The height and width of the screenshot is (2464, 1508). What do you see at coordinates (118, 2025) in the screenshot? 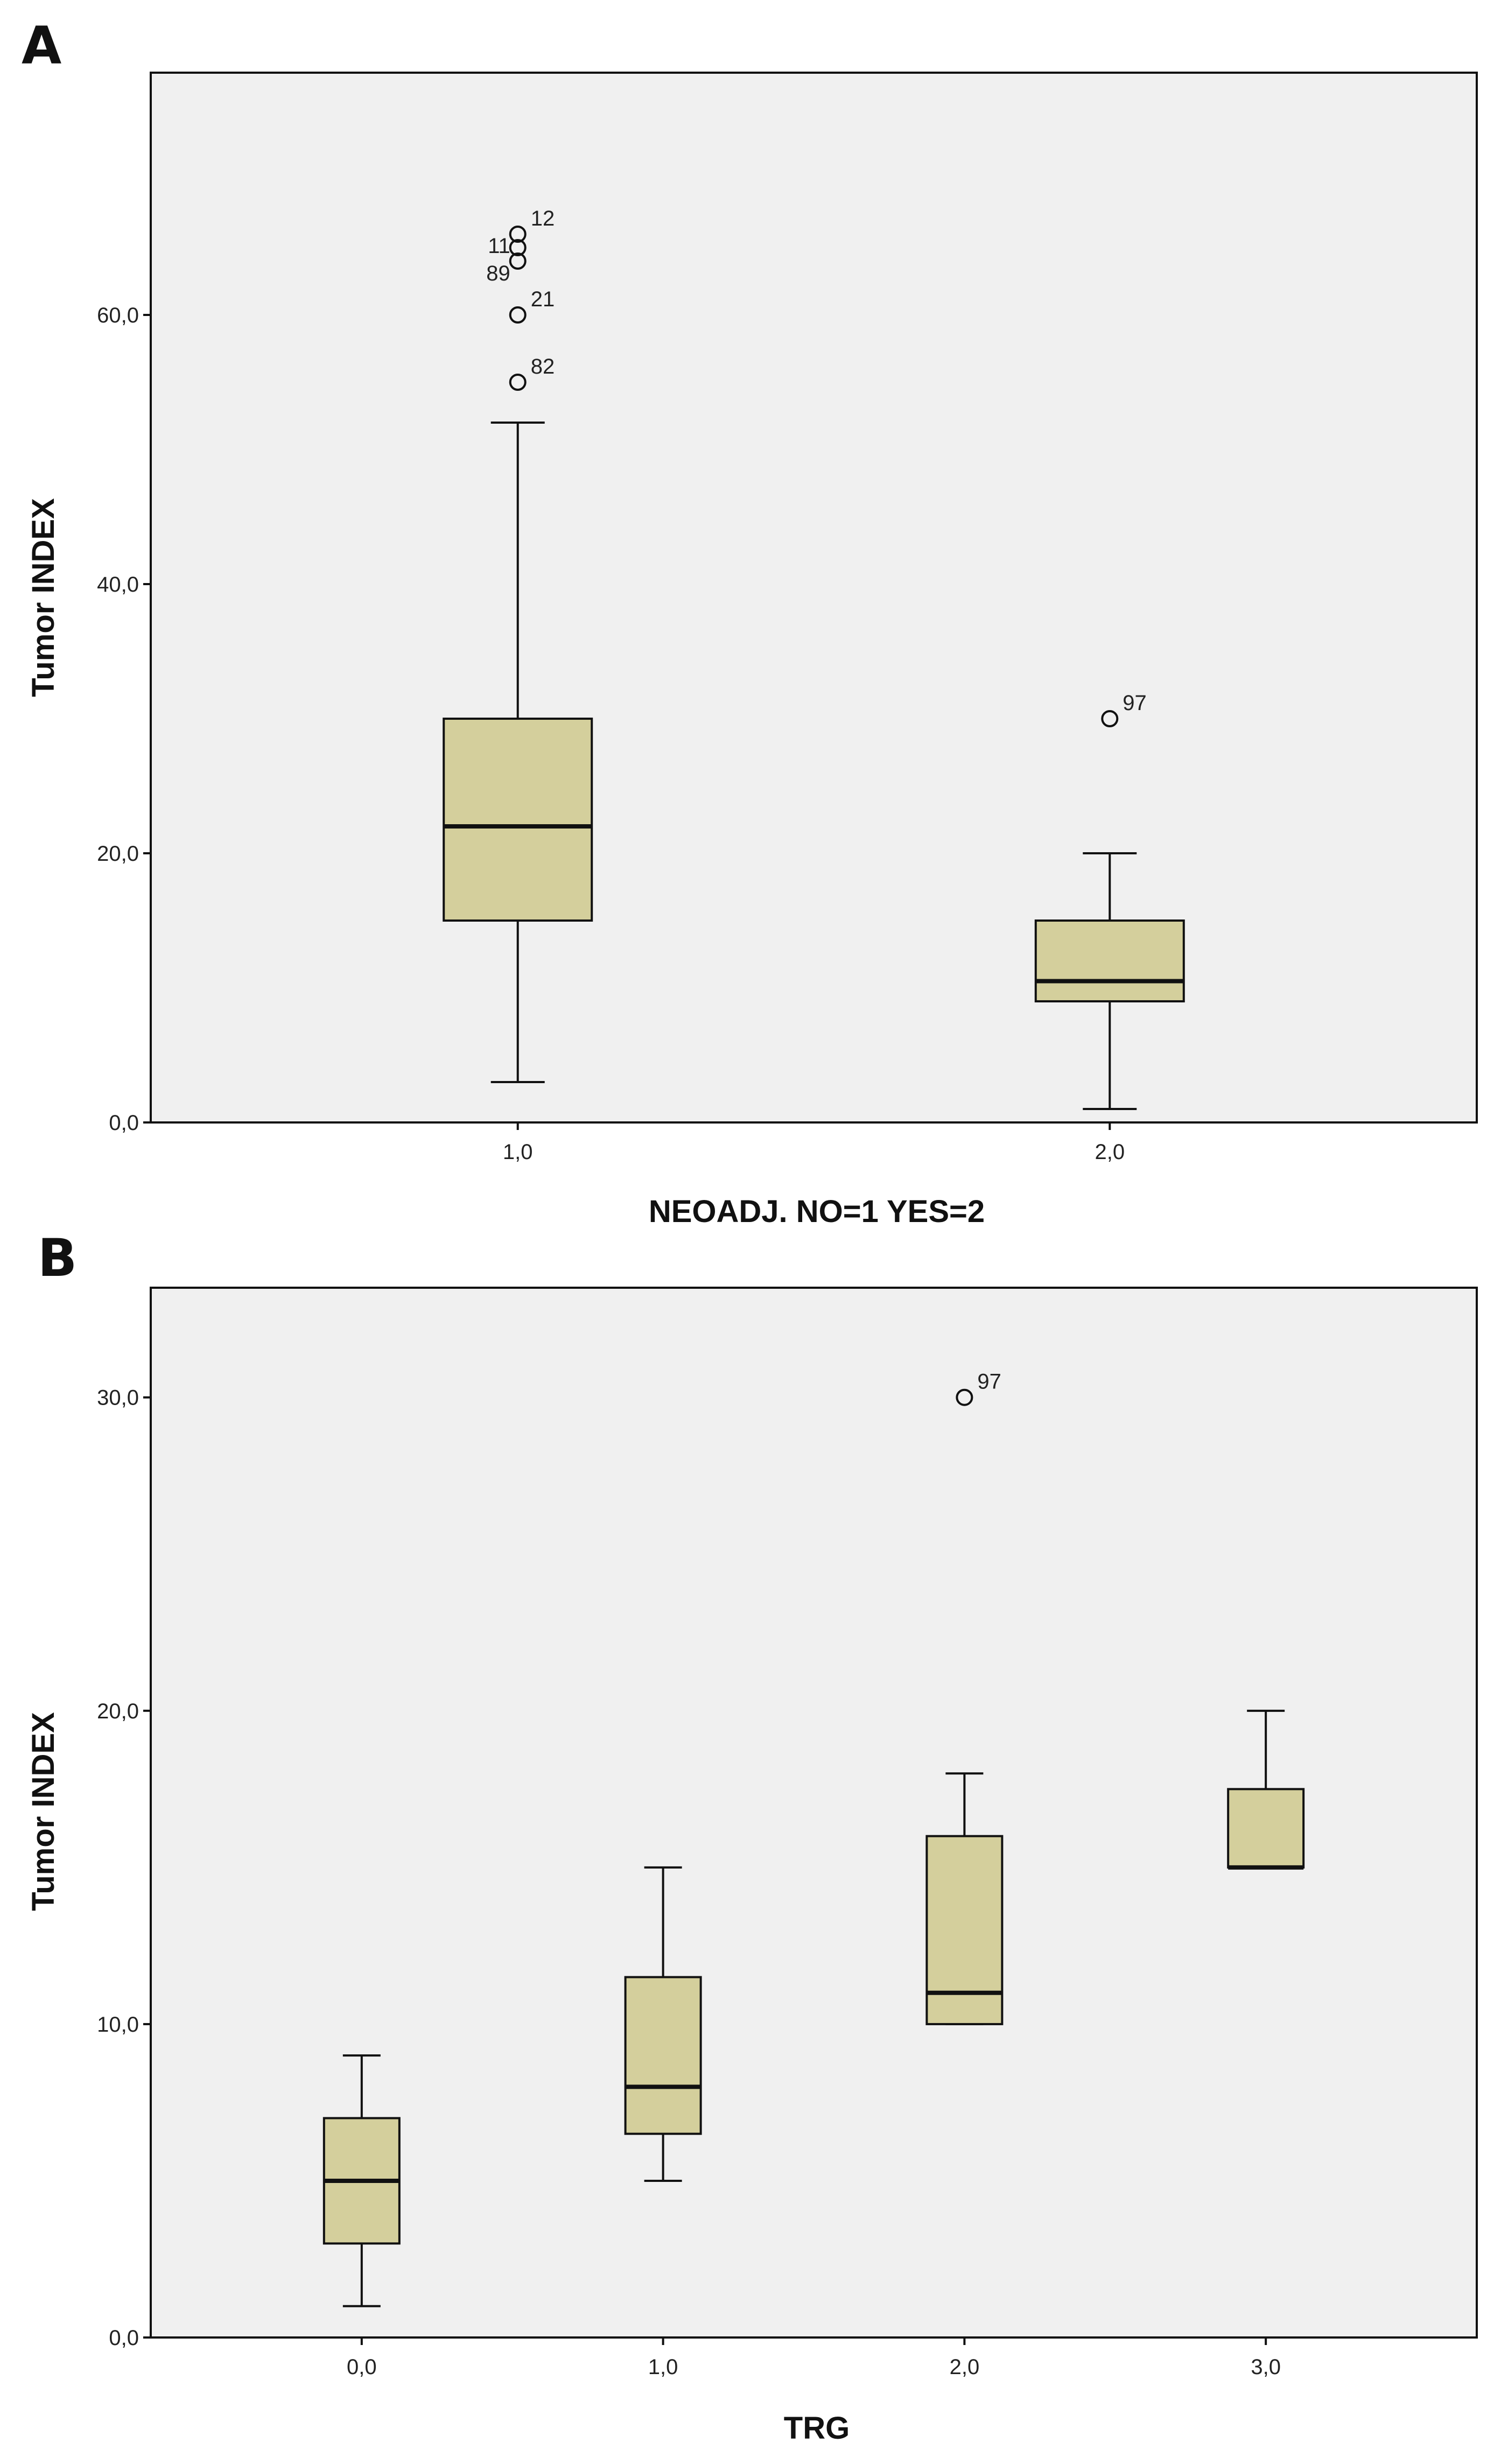
I see `y-tick-label: 10,0` at bounding box center [118, 2025].